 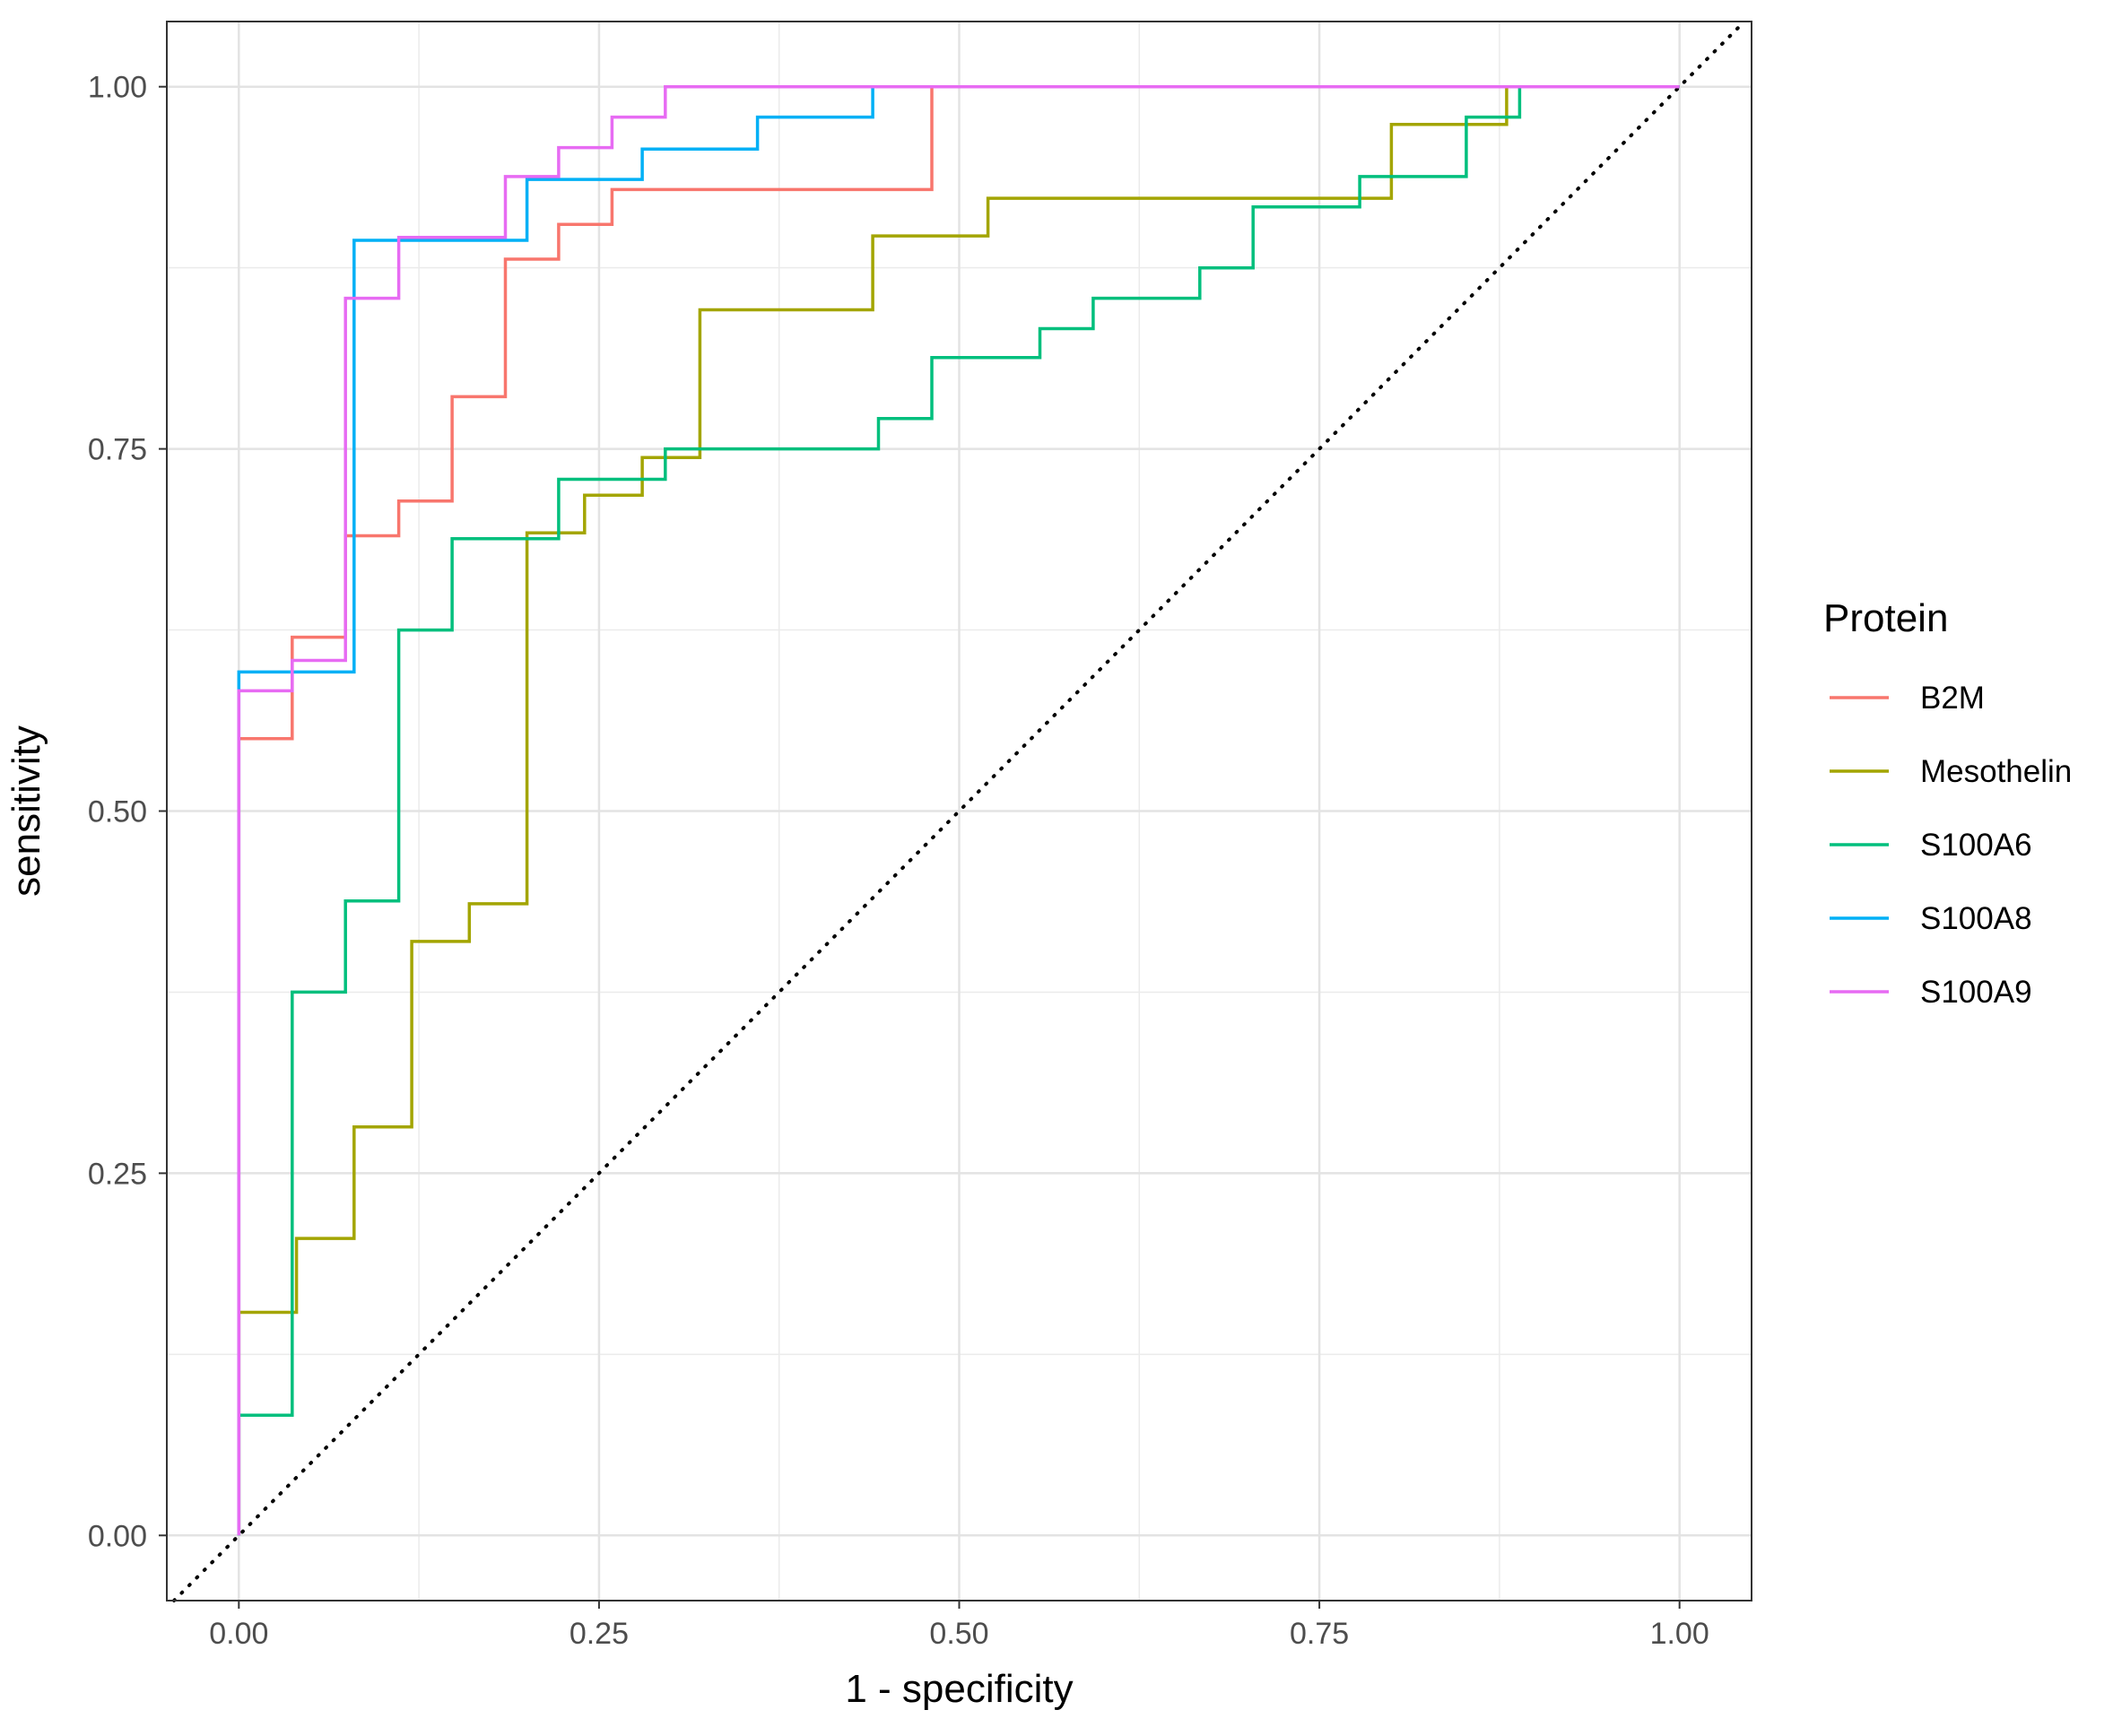 I want to click on legend-items: B2M Mesothelin S100A6 S100A8 S100A9, so click(x=1951, y=845).